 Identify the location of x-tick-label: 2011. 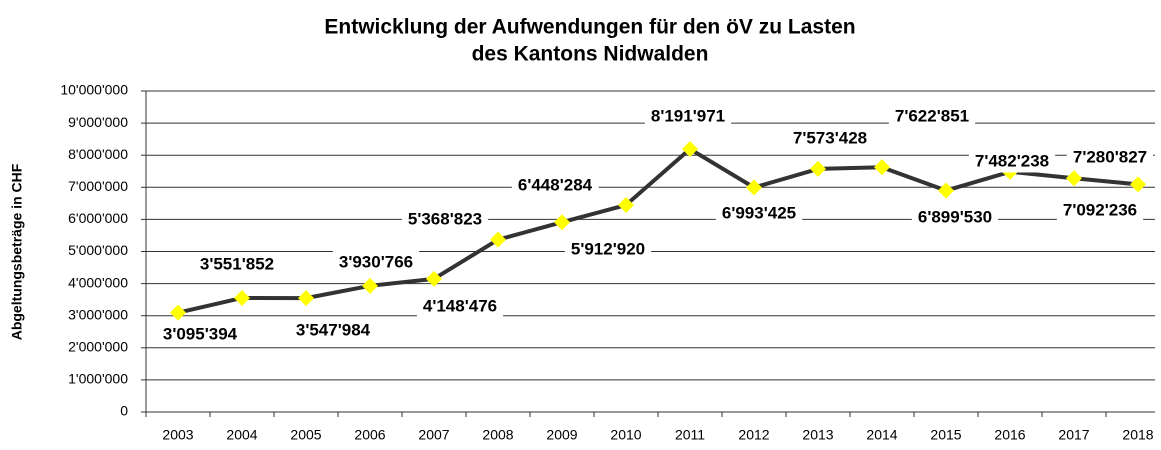
(690, 435).